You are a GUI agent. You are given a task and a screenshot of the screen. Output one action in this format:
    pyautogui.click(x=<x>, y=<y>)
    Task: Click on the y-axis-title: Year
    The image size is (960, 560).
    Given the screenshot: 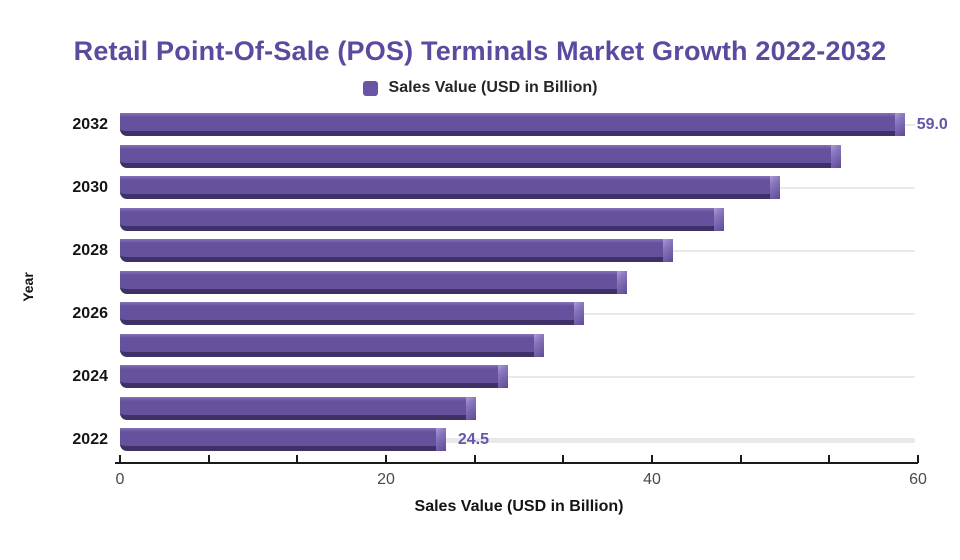 What is the action you would take?
    pyautogui.click(x=28, y=287)
    